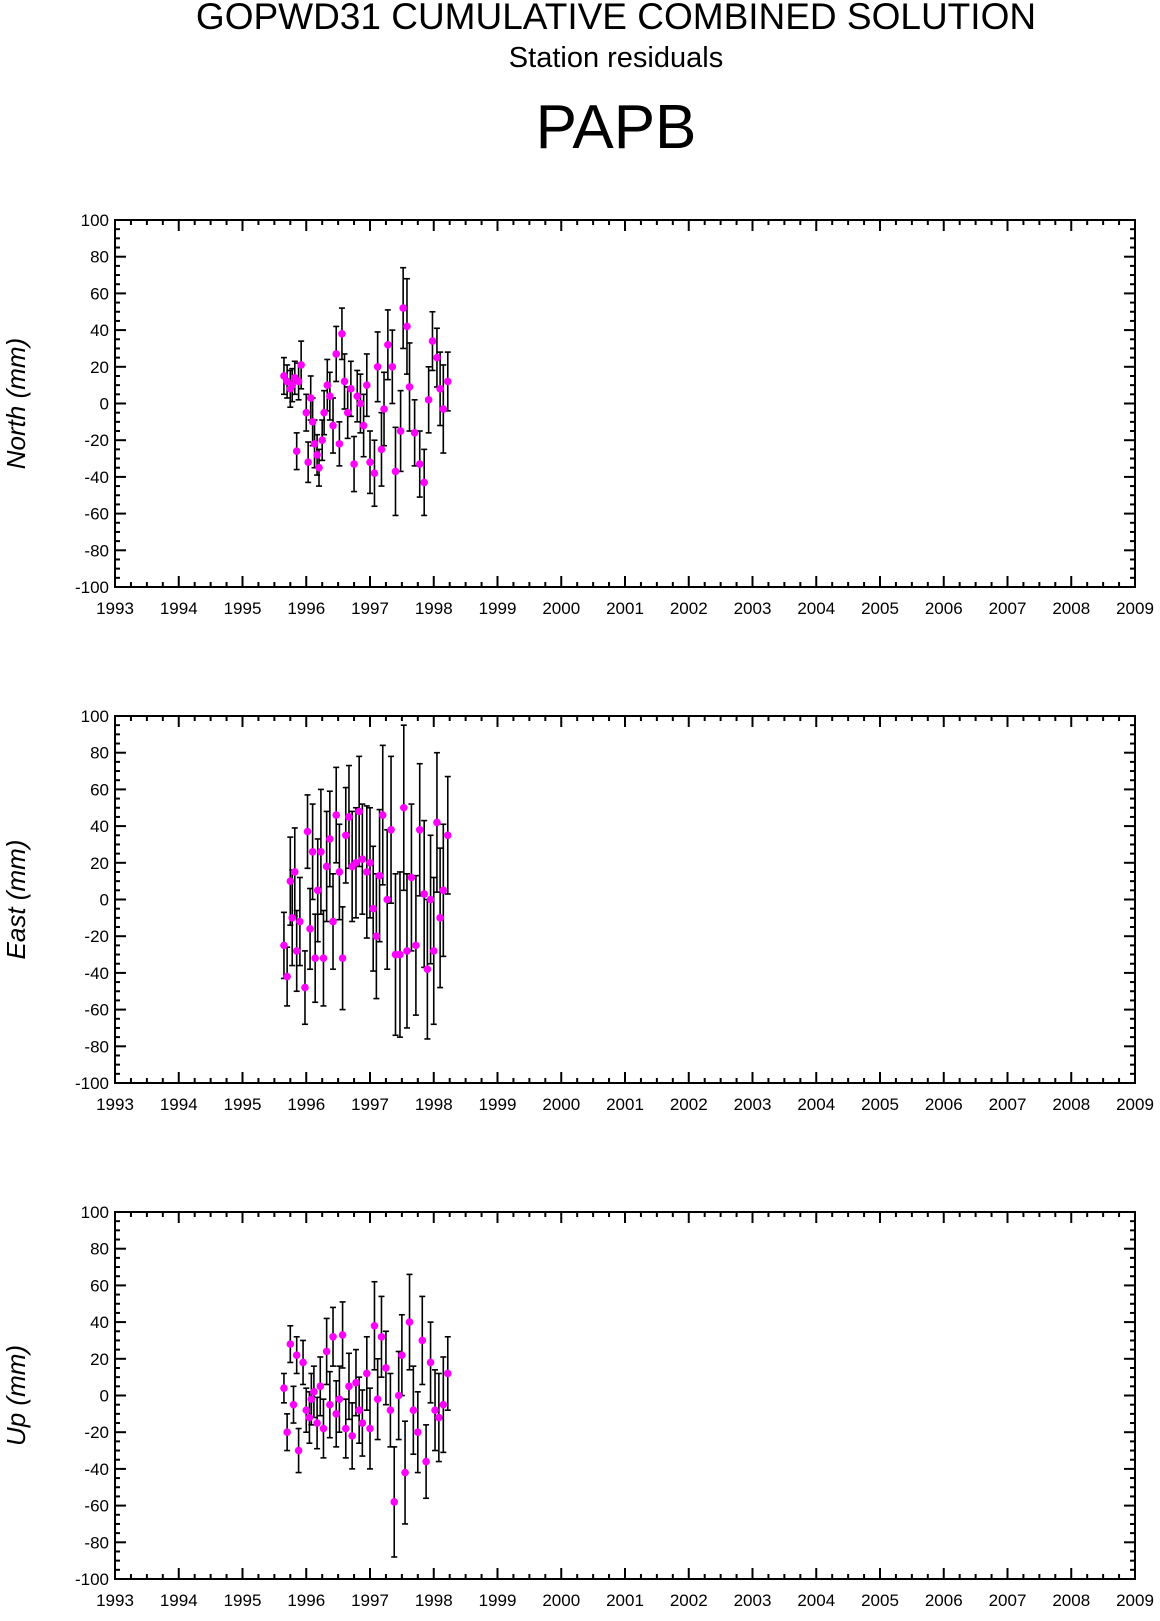 This screenshot has width=1160, height=1621. I want to click on x-tick-label: 2007, so click(1008, 608).